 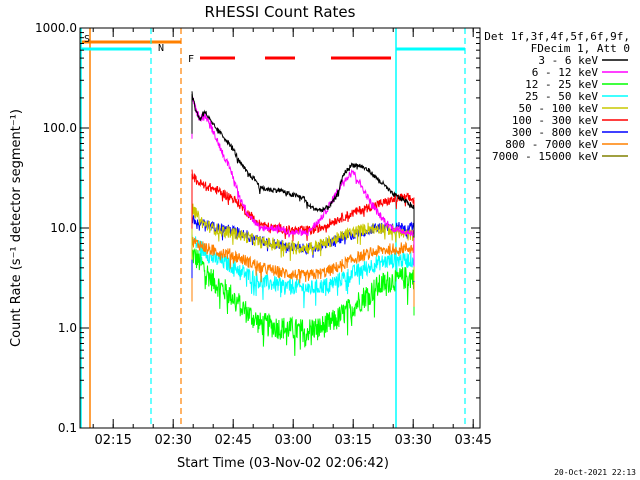 I want to click on series-line-6-12-keV, so click(x=303, y=166).